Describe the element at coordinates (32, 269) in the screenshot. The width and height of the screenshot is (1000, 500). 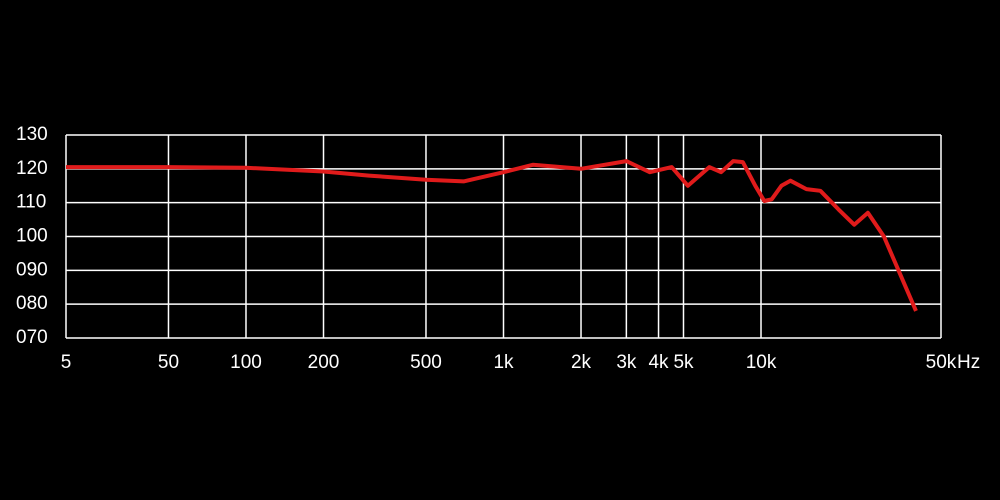
I see `y-tick-label: 090` at that location.